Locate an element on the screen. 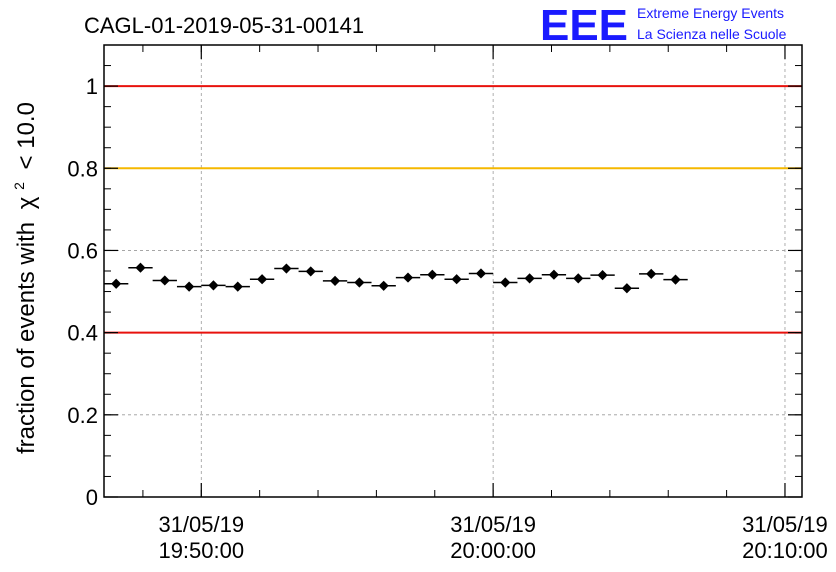 The width and height of the screenshot is (836, 572). eee-logo-text: EEE is located at coordinates (584, 25).